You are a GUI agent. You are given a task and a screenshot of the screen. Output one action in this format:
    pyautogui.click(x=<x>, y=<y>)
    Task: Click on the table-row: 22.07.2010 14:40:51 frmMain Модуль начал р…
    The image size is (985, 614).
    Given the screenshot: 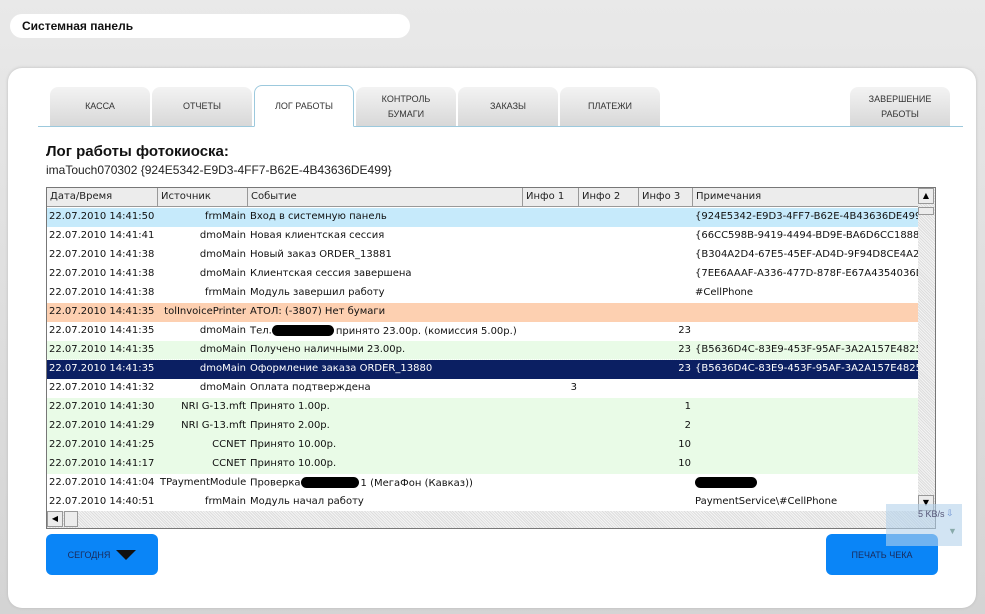 What is the action you would take?
    pyautogui.click(x=483, y=502)
    